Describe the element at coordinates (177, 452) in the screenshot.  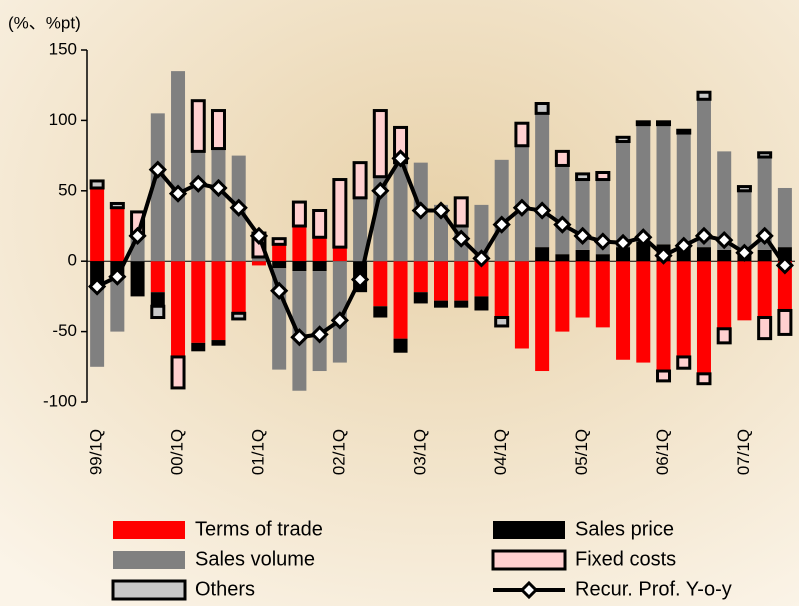
I see `x-tick-label: 00/1Q` at that location.